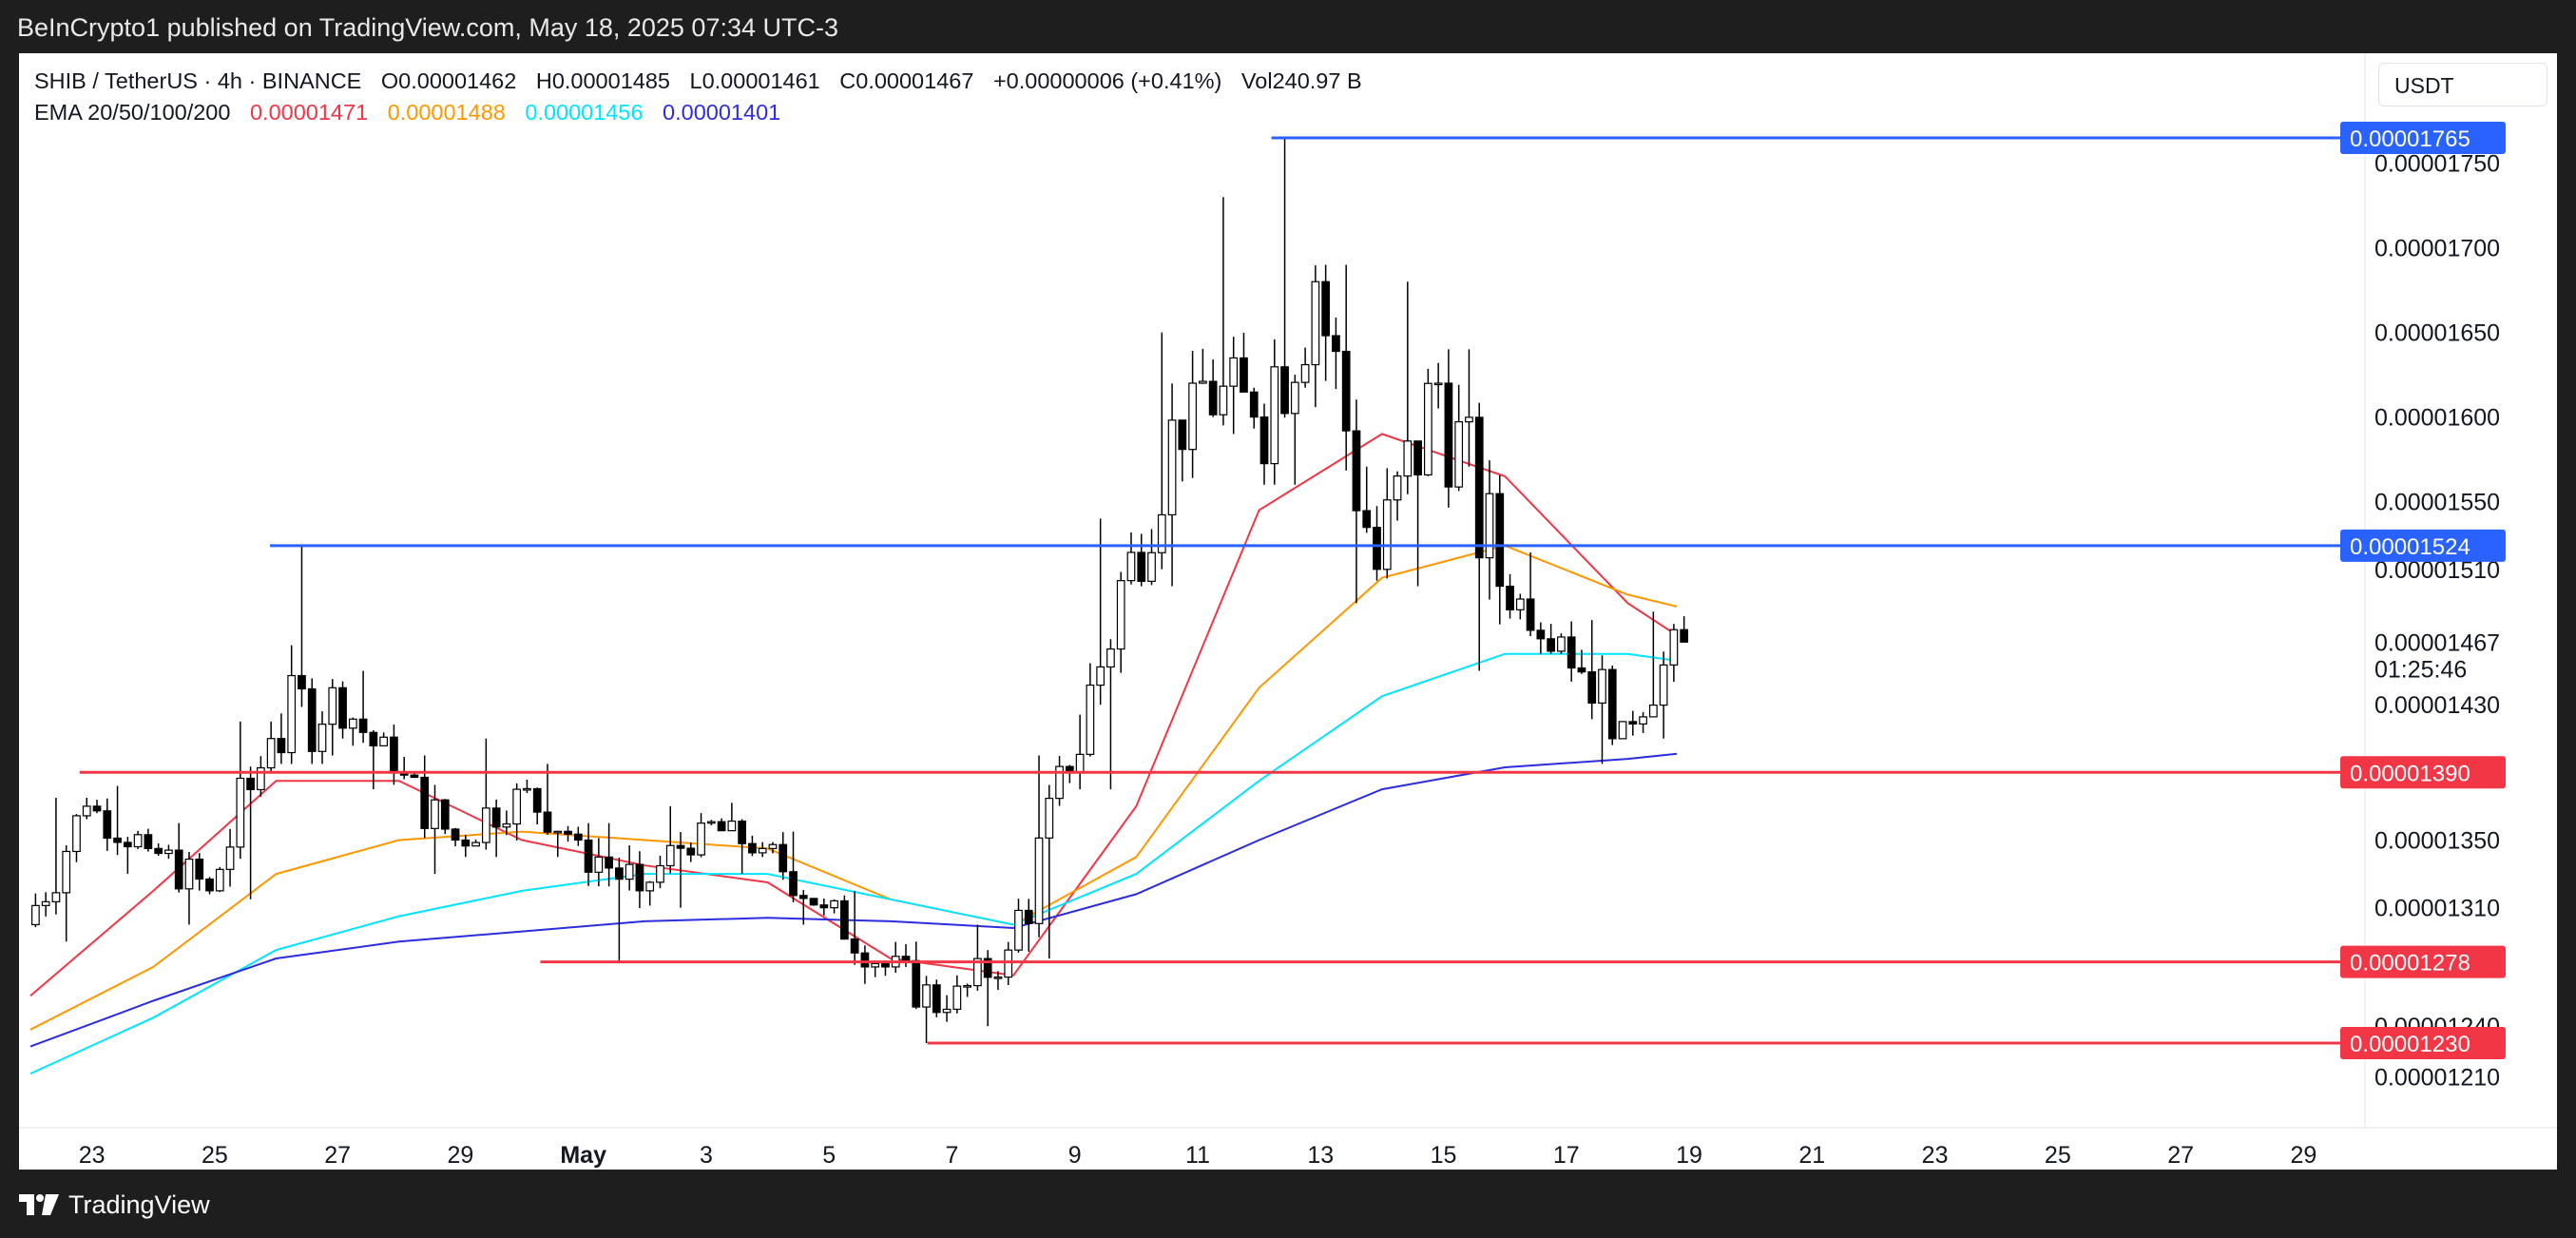  I want to click on y-tick-label-0: 0.00001750, so click(2437, 164).